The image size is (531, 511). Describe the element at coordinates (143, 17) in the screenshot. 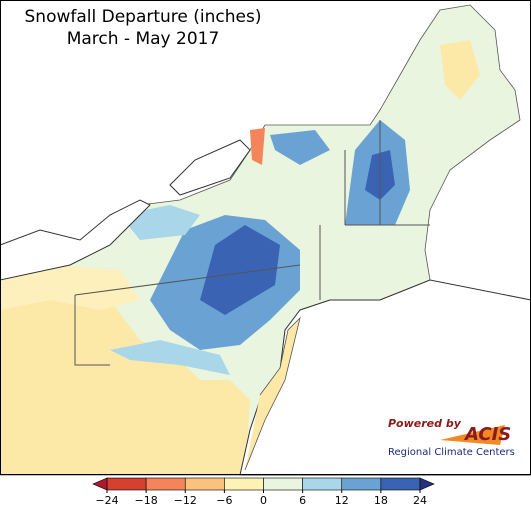

I see `title: Snowfall Departure (inches)` at that location.